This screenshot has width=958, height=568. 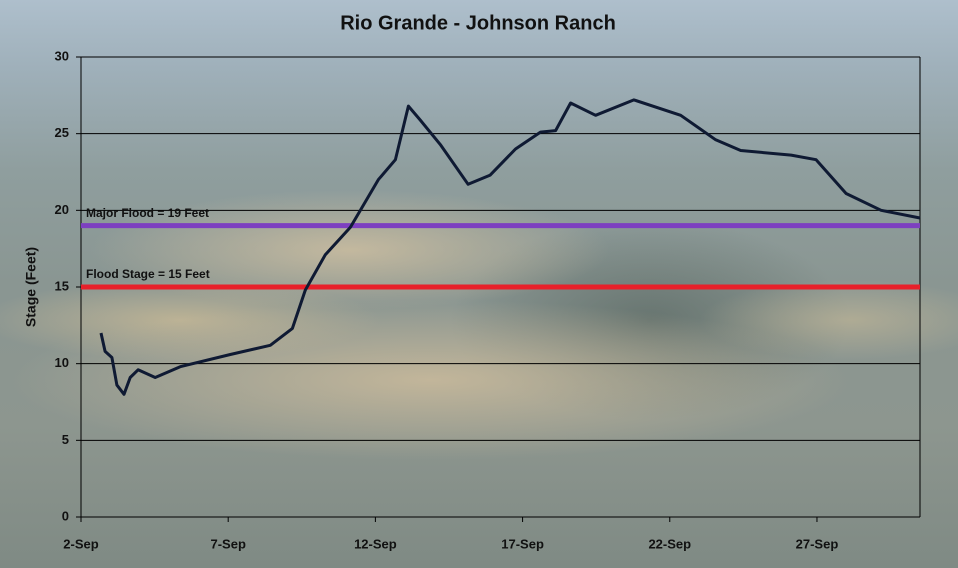 What do you see at coordinates (147, 213) in the screenshot?
I see `reference-label: Major Flood = 19 Feet` at bounding box center [147, 213].